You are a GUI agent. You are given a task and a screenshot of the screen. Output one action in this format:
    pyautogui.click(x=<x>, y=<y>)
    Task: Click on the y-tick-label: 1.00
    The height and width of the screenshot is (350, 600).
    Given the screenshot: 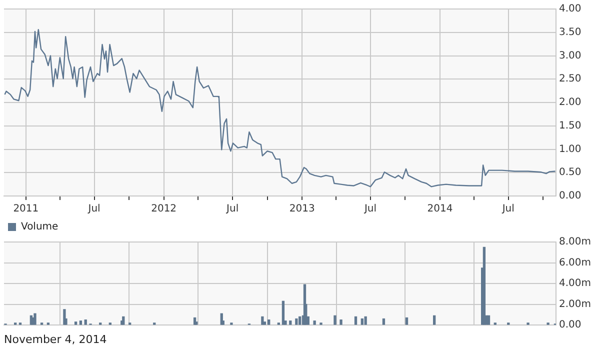 What is the action you would take?
    pyautogui.click(x=570, y=149)
    